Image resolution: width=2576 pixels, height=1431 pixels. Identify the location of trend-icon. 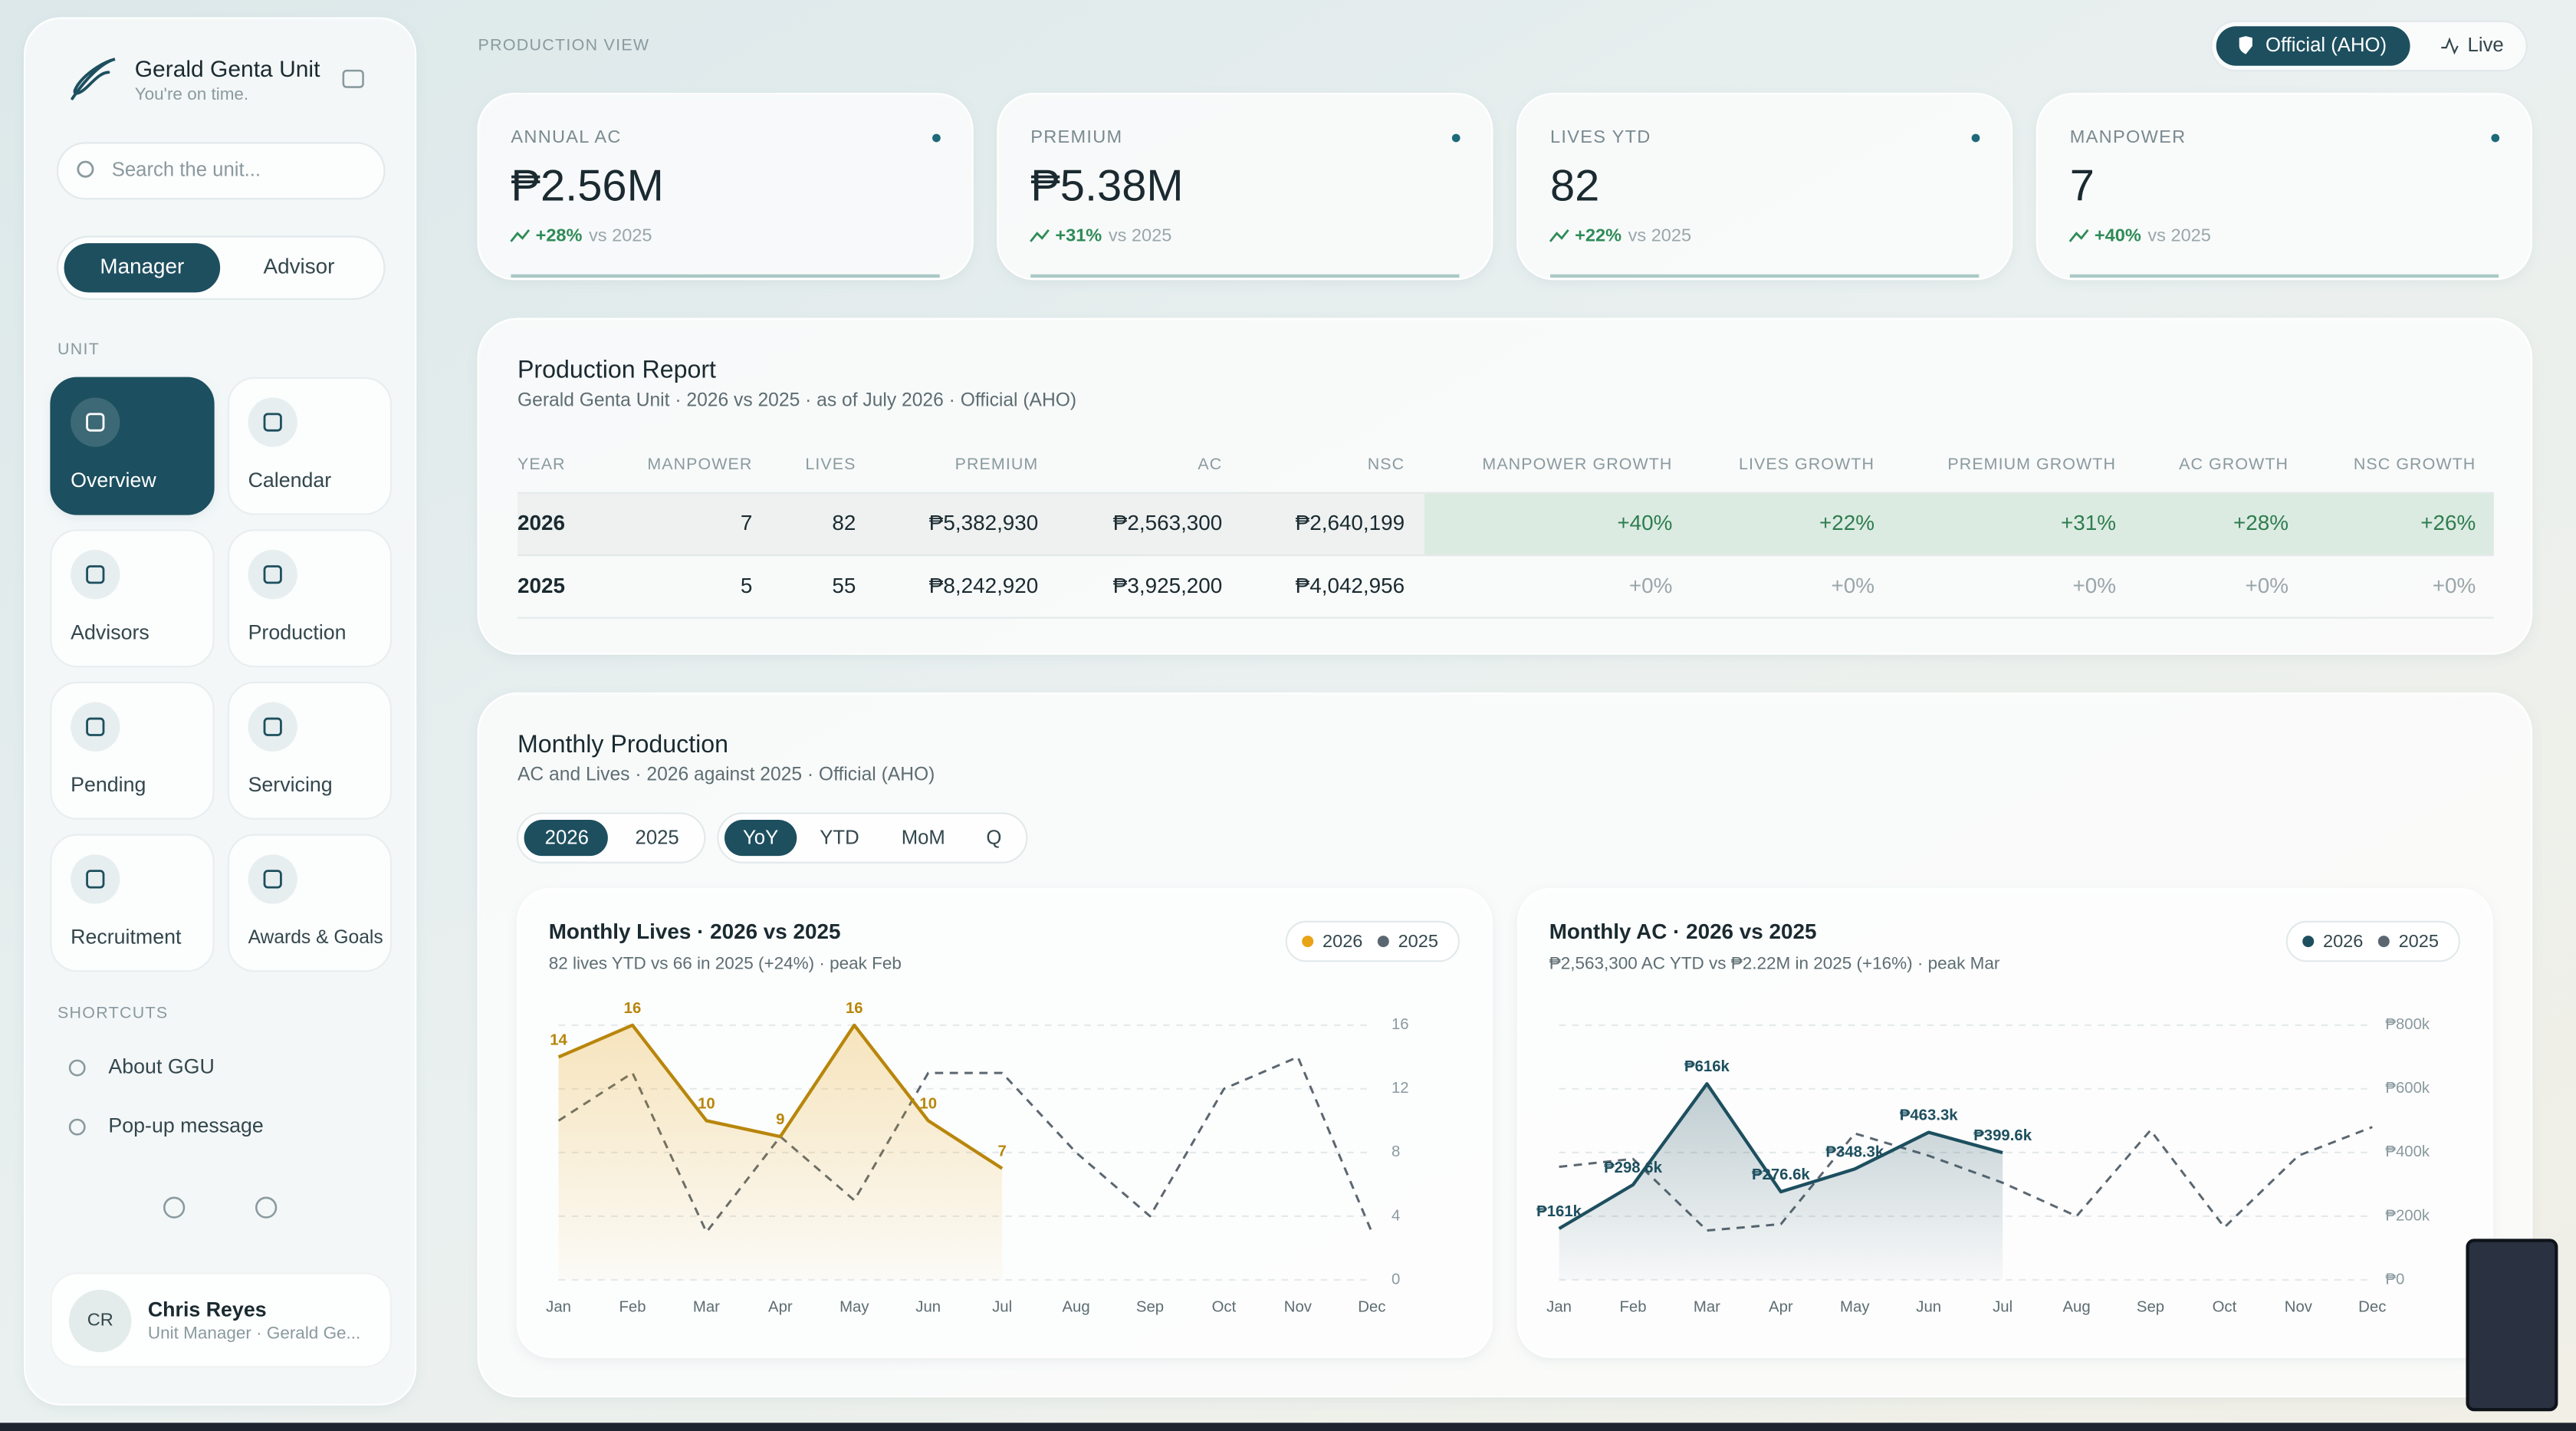
(1559, 235).